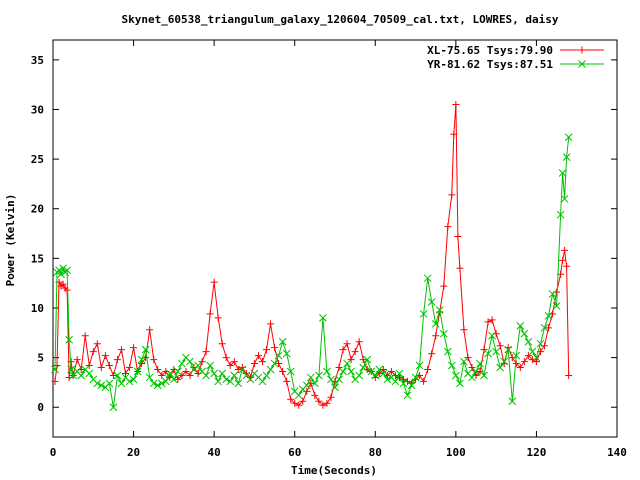 The image size is (640, 480). Describe the element at coordinates (214, 452) in the screenshot. I see `x-tick-label: 40` at that location.